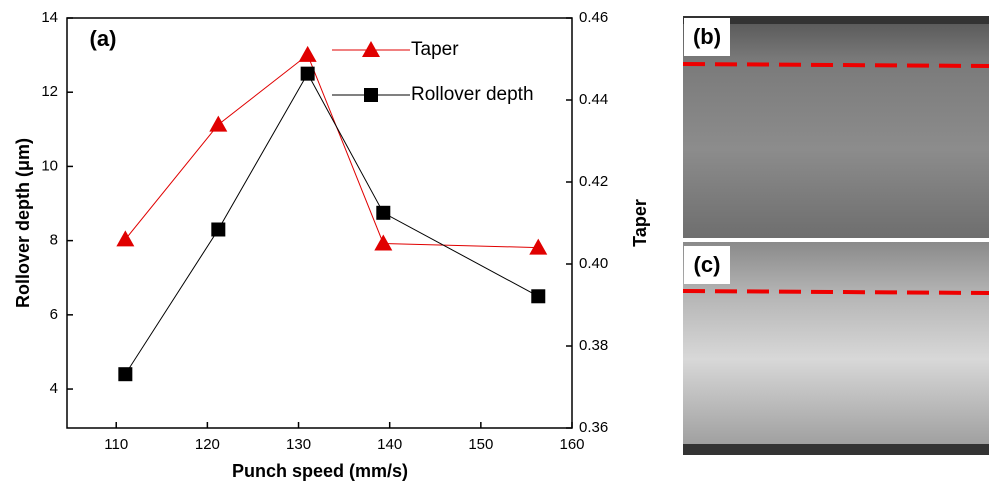 This screenshot has height=488, width=990. What do you see at coordinates (571, 444) in the screenshot?
I see `x-tick-label: 160` at bounding box center [571, 444].